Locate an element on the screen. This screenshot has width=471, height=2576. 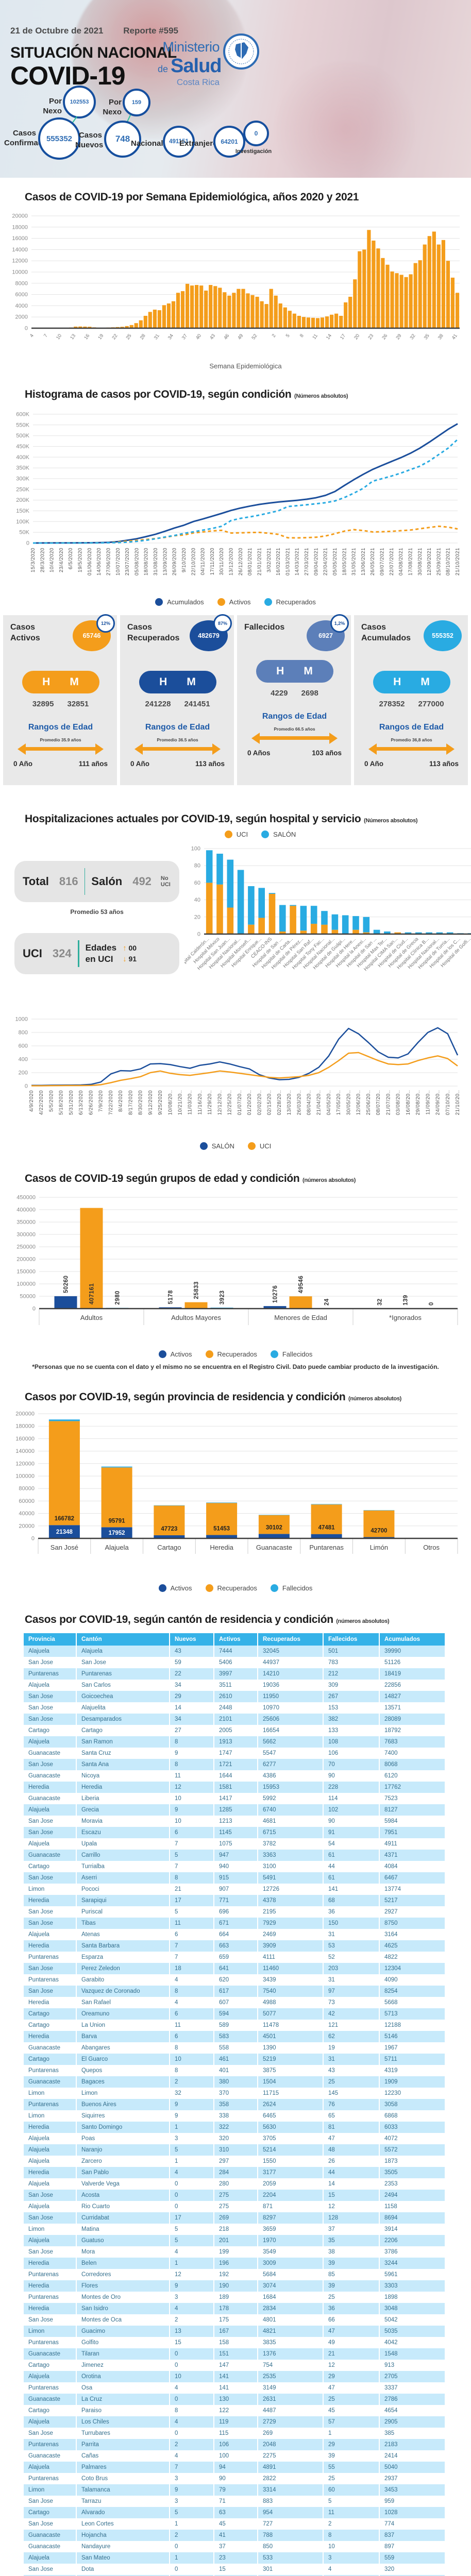
svg-text: 32 is located at coordinates (413, 337).